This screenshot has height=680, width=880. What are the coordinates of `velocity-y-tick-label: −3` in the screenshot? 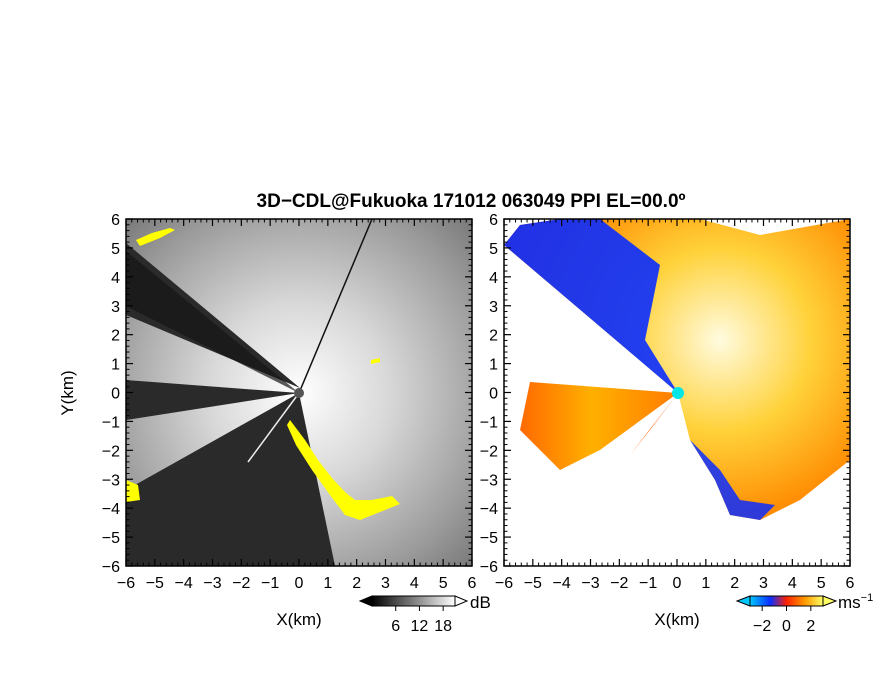 It's located at (489, 480).